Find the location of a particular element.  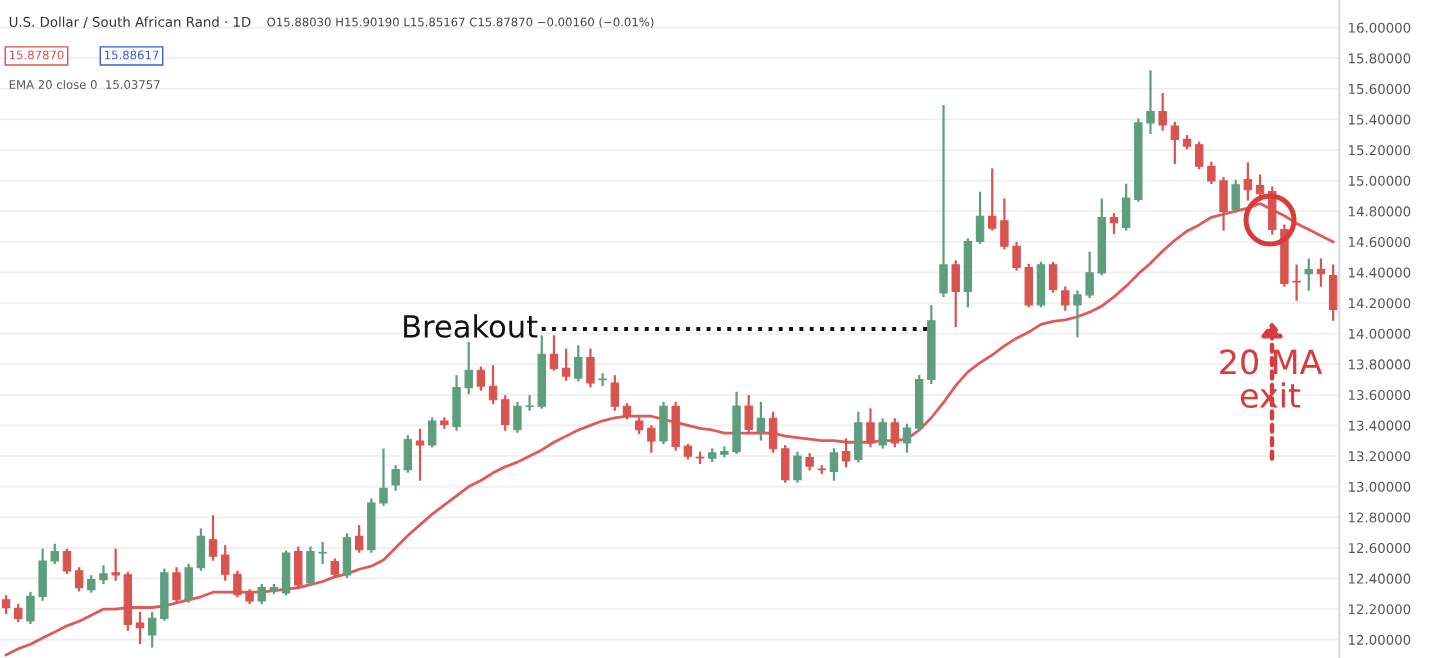

series-label: Breakout is located at coordinates (471, 326).